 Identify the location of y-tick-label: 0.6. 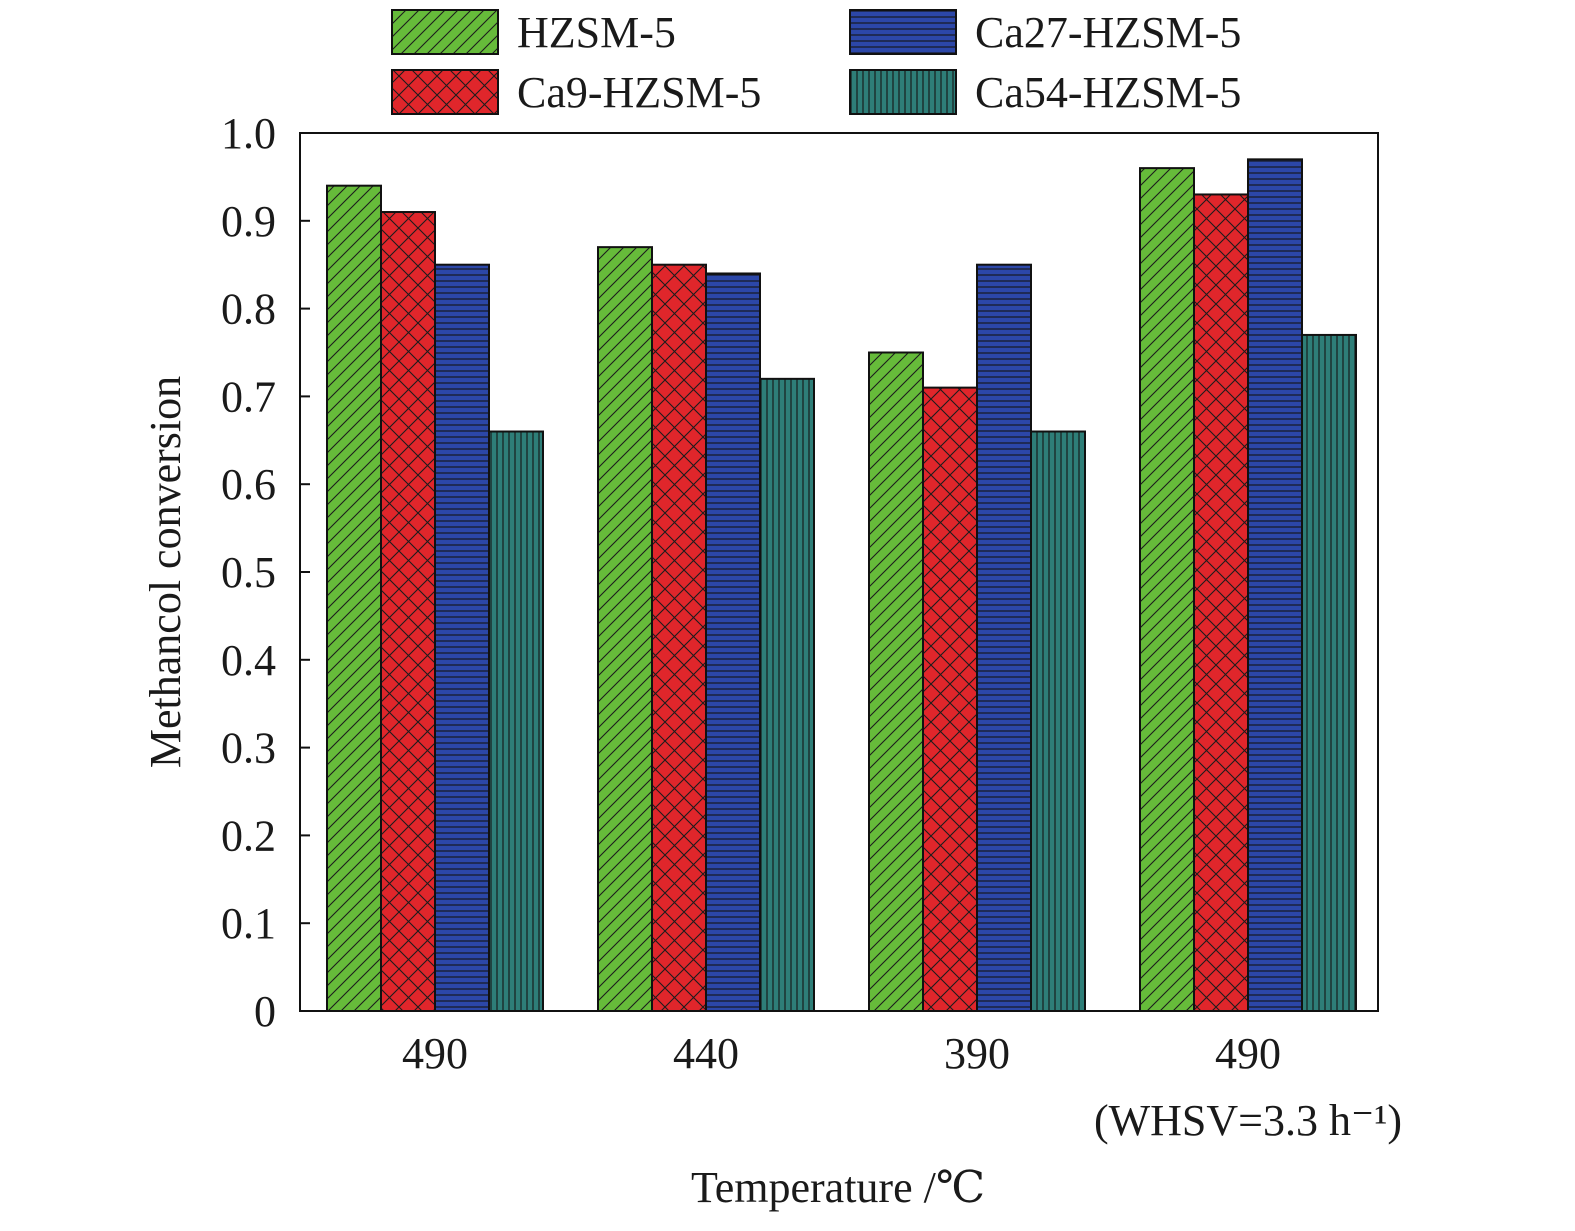
(248, 484).